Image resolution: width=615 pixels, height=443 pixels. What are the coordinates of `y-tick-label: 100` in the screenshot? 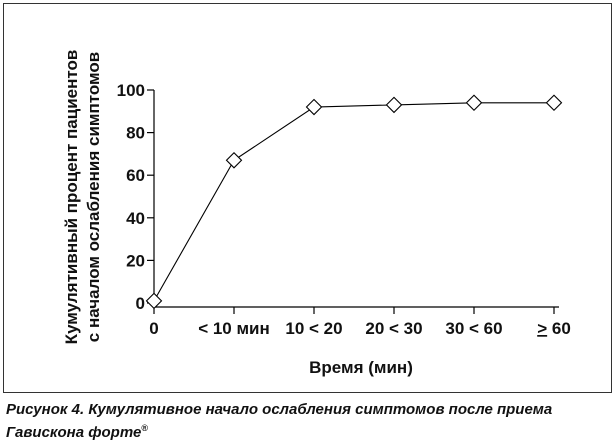 It's located at (131, 90).